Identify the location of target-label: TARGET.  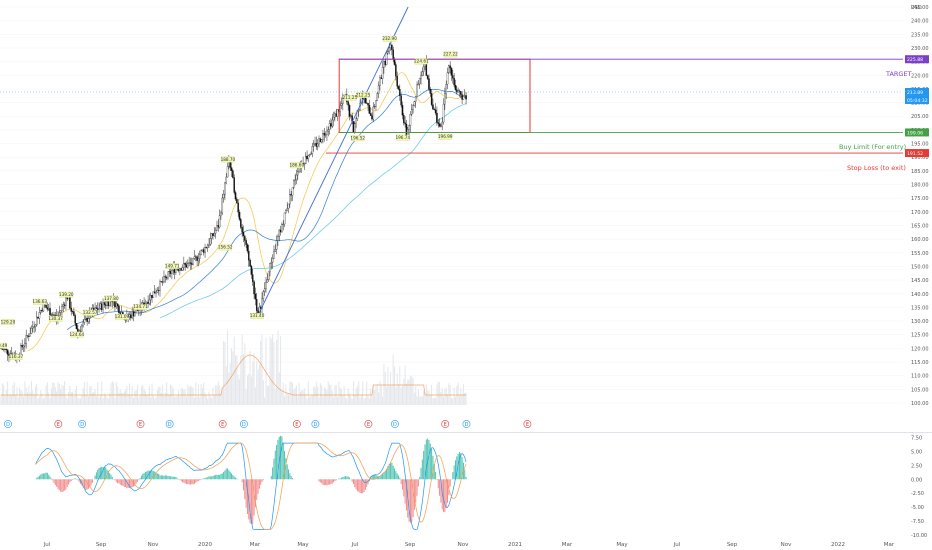
(898, 74).